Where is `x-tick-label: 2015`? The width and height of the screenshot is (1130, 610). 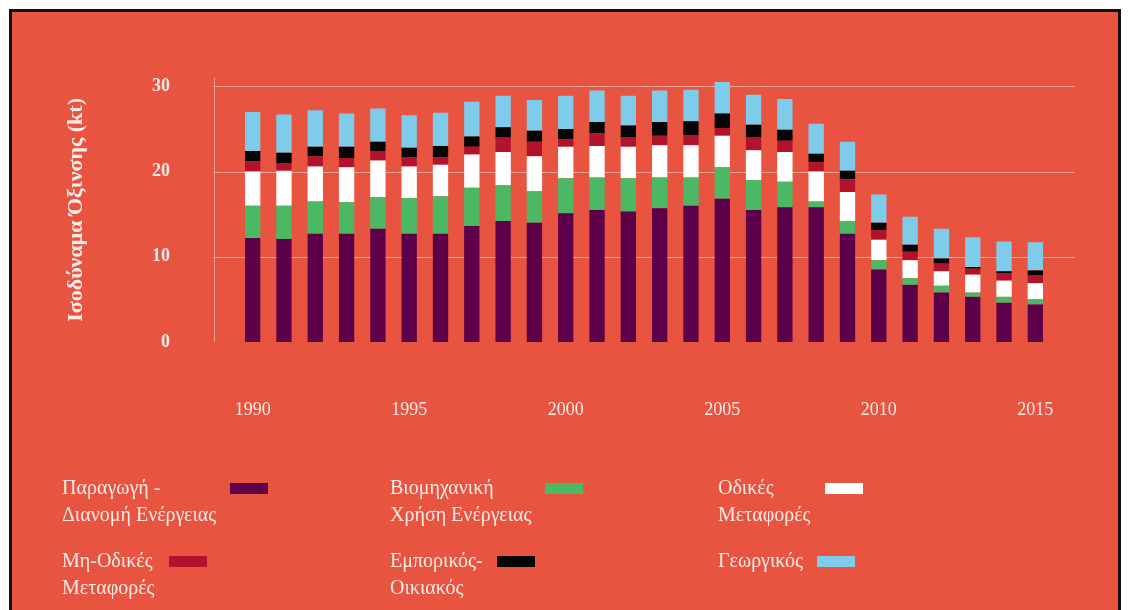 x-tick-label: 2015 is located at coordinates (1035, 408).